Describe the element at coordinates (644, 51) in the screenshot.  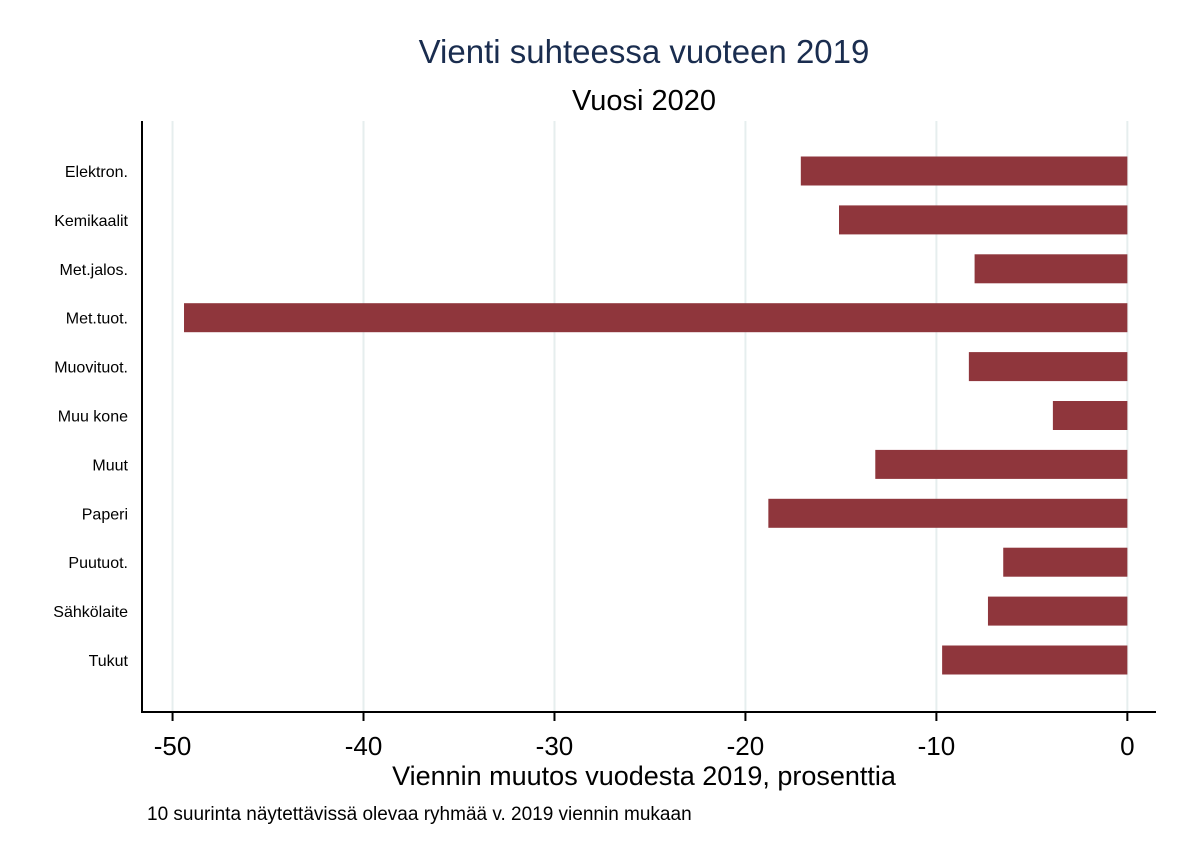
I see `chart-title: Vienti suhteessa vuoteen 2019` at that location.